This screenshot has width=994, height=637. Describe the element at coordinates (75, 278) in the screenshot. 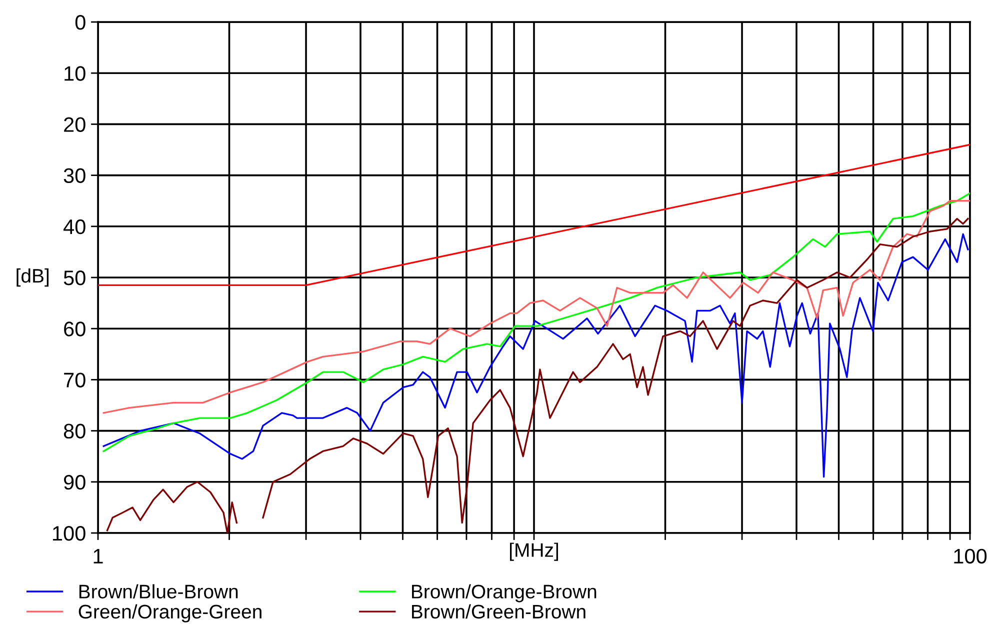

I see `y-tick-label: 50` at that location.